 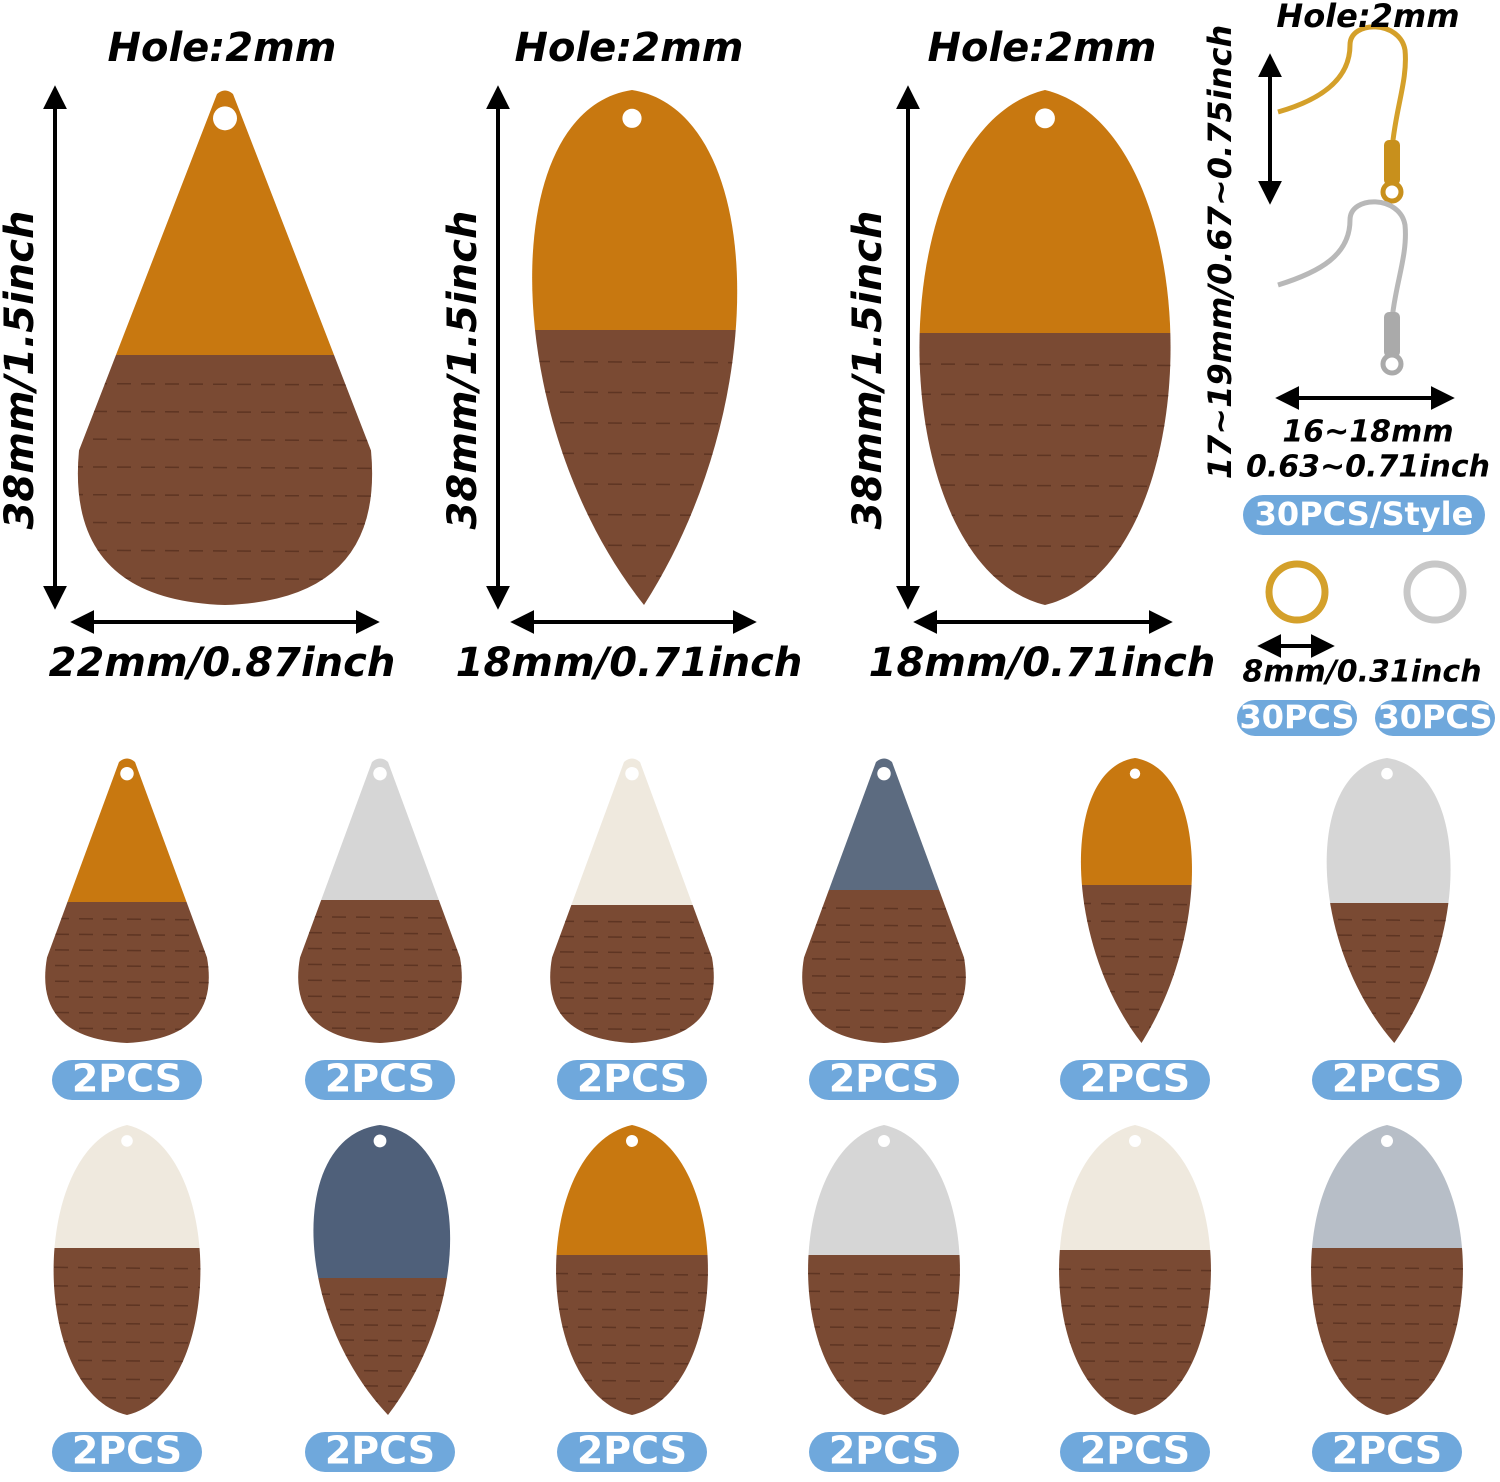 What do you see at coordinates (1367, 432) in the screenshot?
I see `label: 16~18mm` at bounding box center [1367, 432].